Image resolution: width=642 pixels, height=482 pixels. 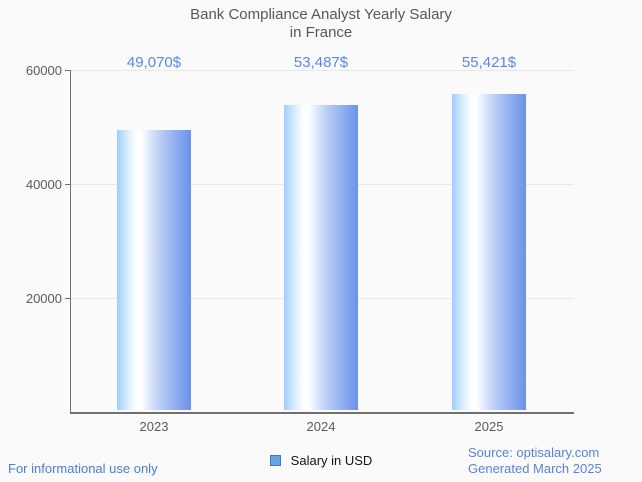 What do you see at coordinates (43, 184) in the screenshot?
I see `y-axis-tick-label-40000: 40000` at bounding box center [43, 184].